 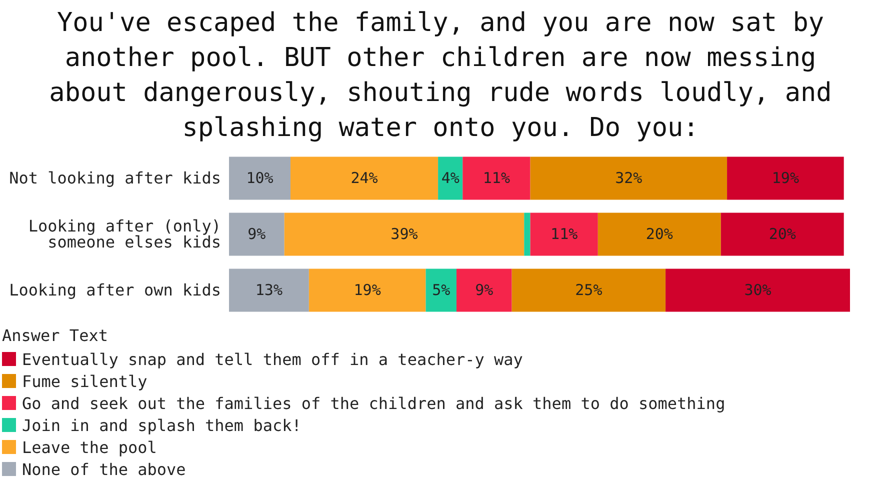 I want to click on data-label: 24%, so click(x=364, y=178).